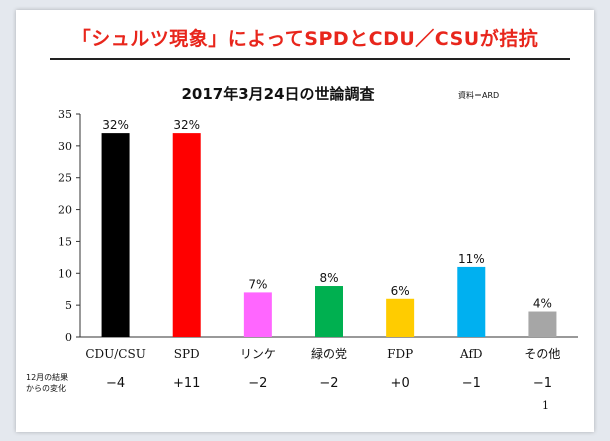 The width and height of the screenshot is (610, 441). What do you see at coordinates (65, 114) in the screenshot?
I see `y-tick-label: 35` at bounding box center [65, 114].